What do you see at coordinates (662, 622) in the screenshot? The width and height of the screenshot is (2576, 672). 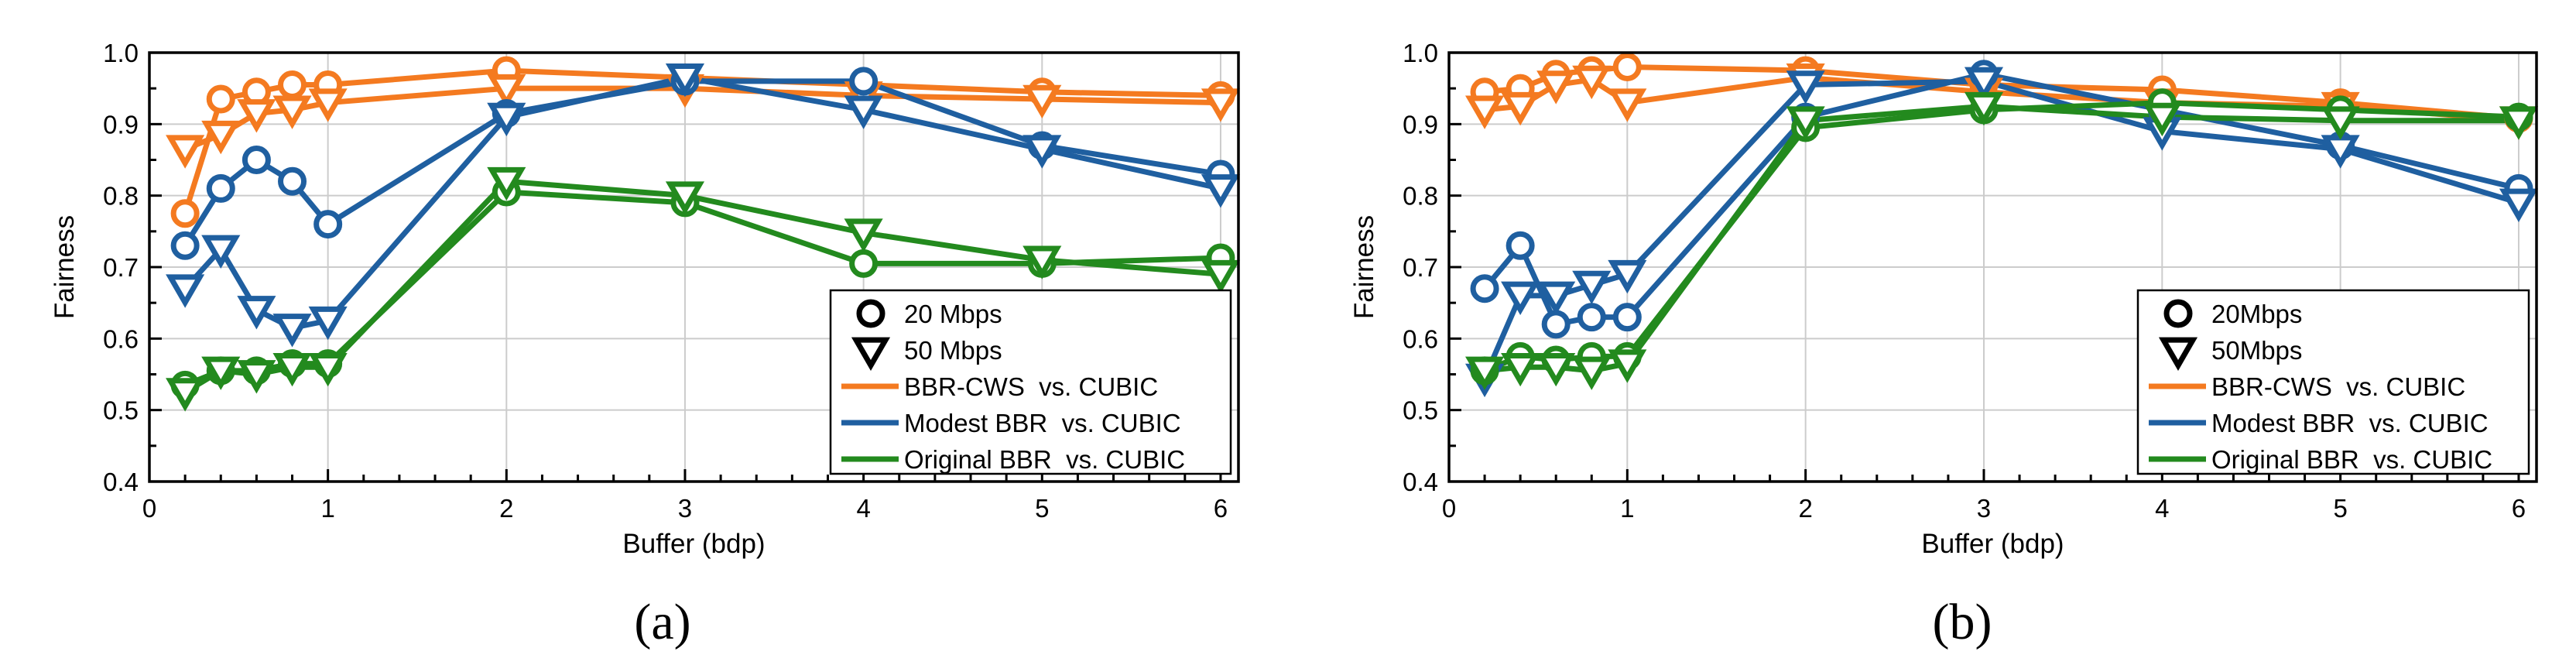 I see `panel-label: (a)` at bounding box center [662, 622].